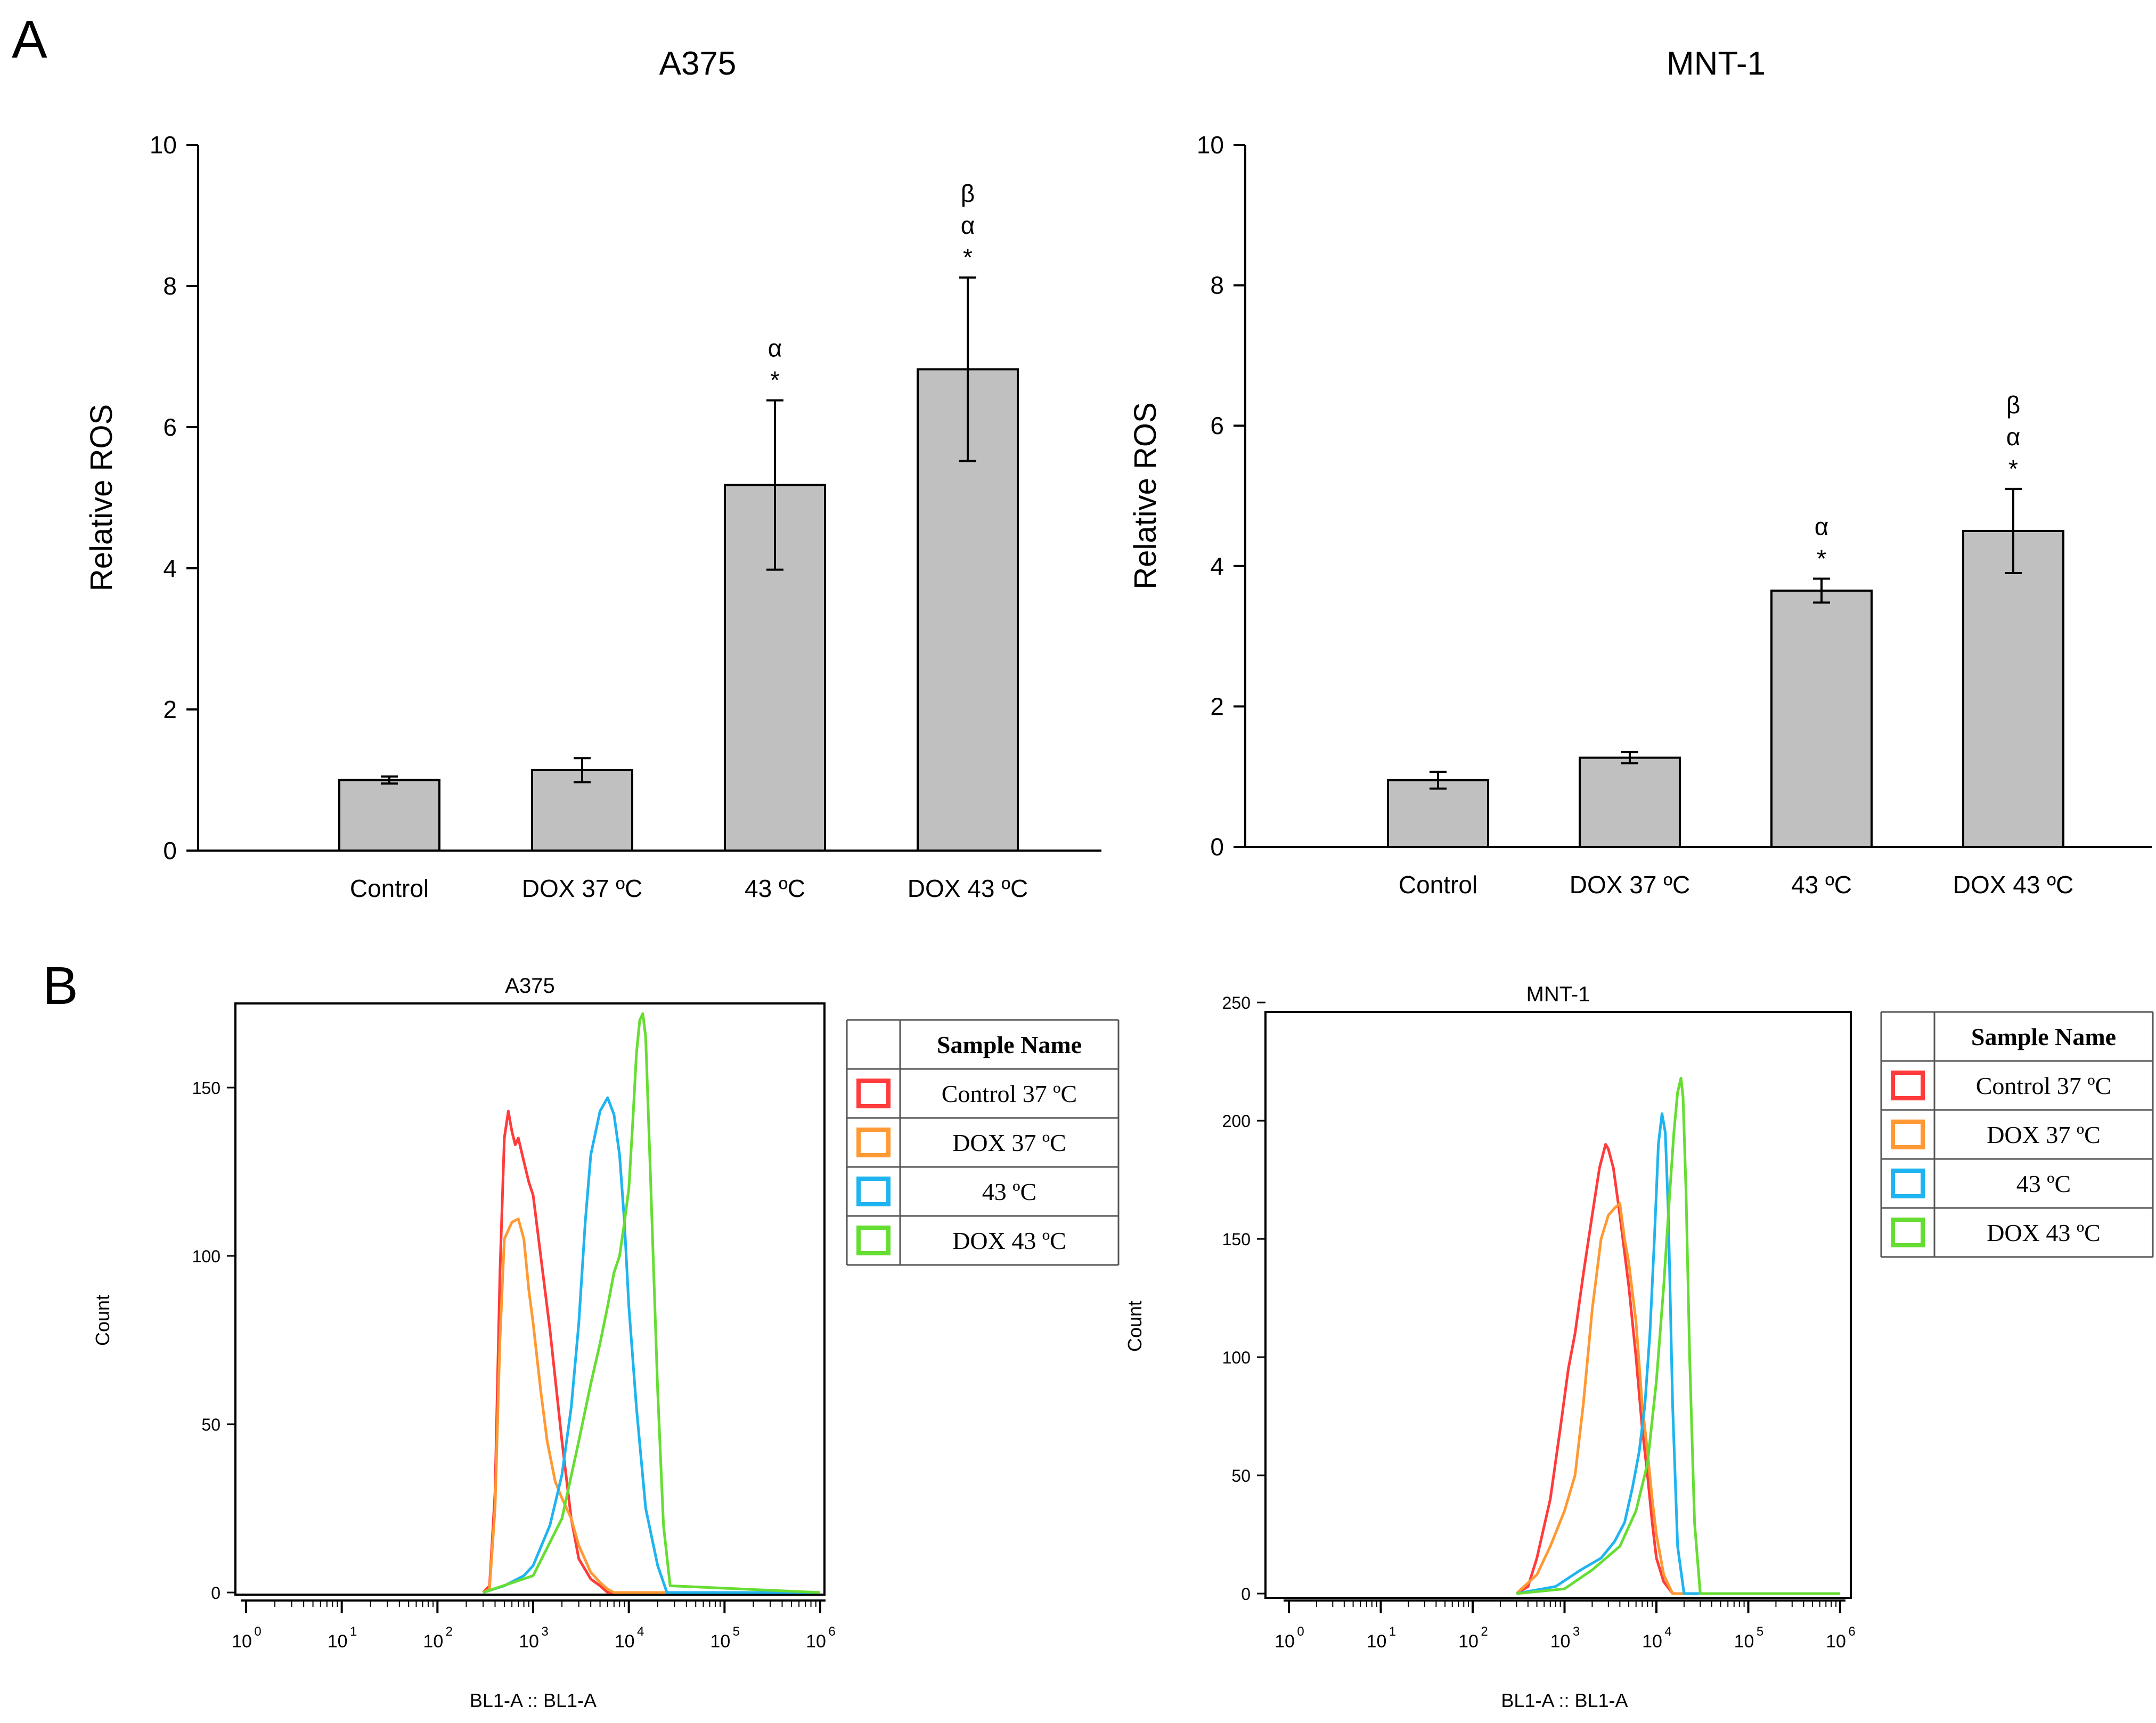  Describe the element at coordinates (1009, 1241) in the screenshot. I see `legend-label: DOX 43 ºC` at that location.